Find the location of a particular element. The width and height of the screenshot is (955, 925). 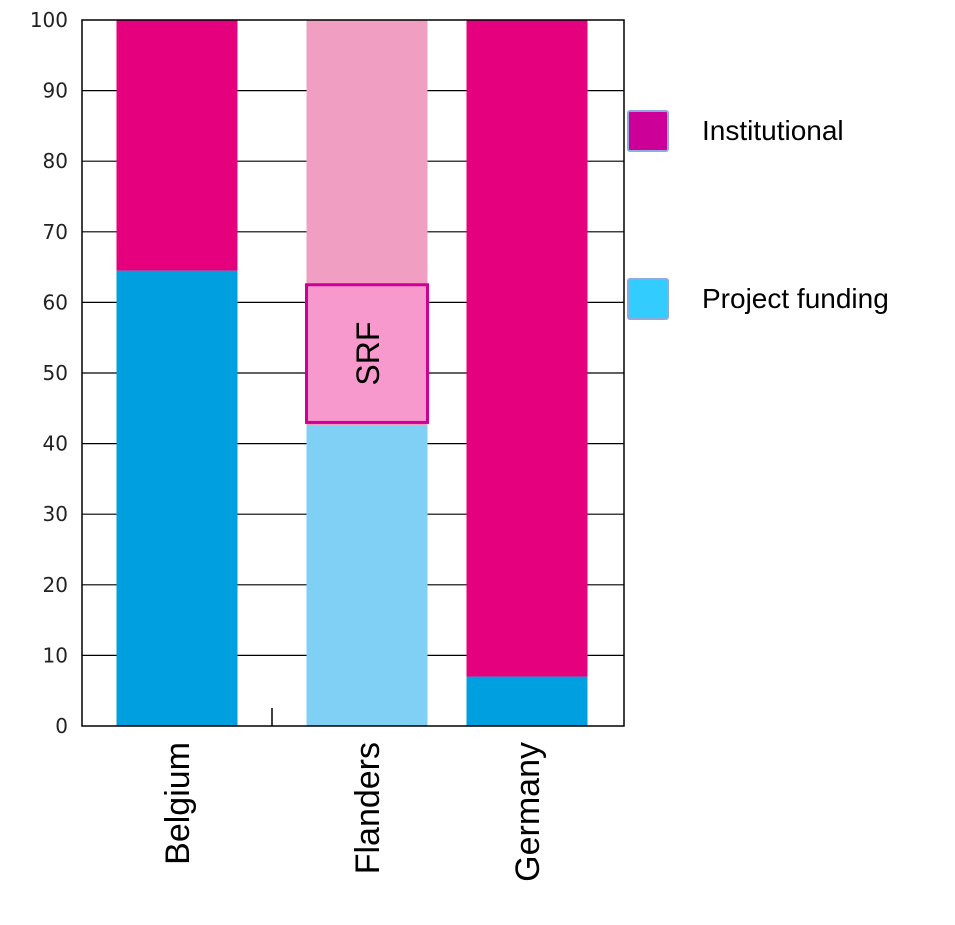

bar-segment-project-funding-flanders is located at coordinates (367, 575).